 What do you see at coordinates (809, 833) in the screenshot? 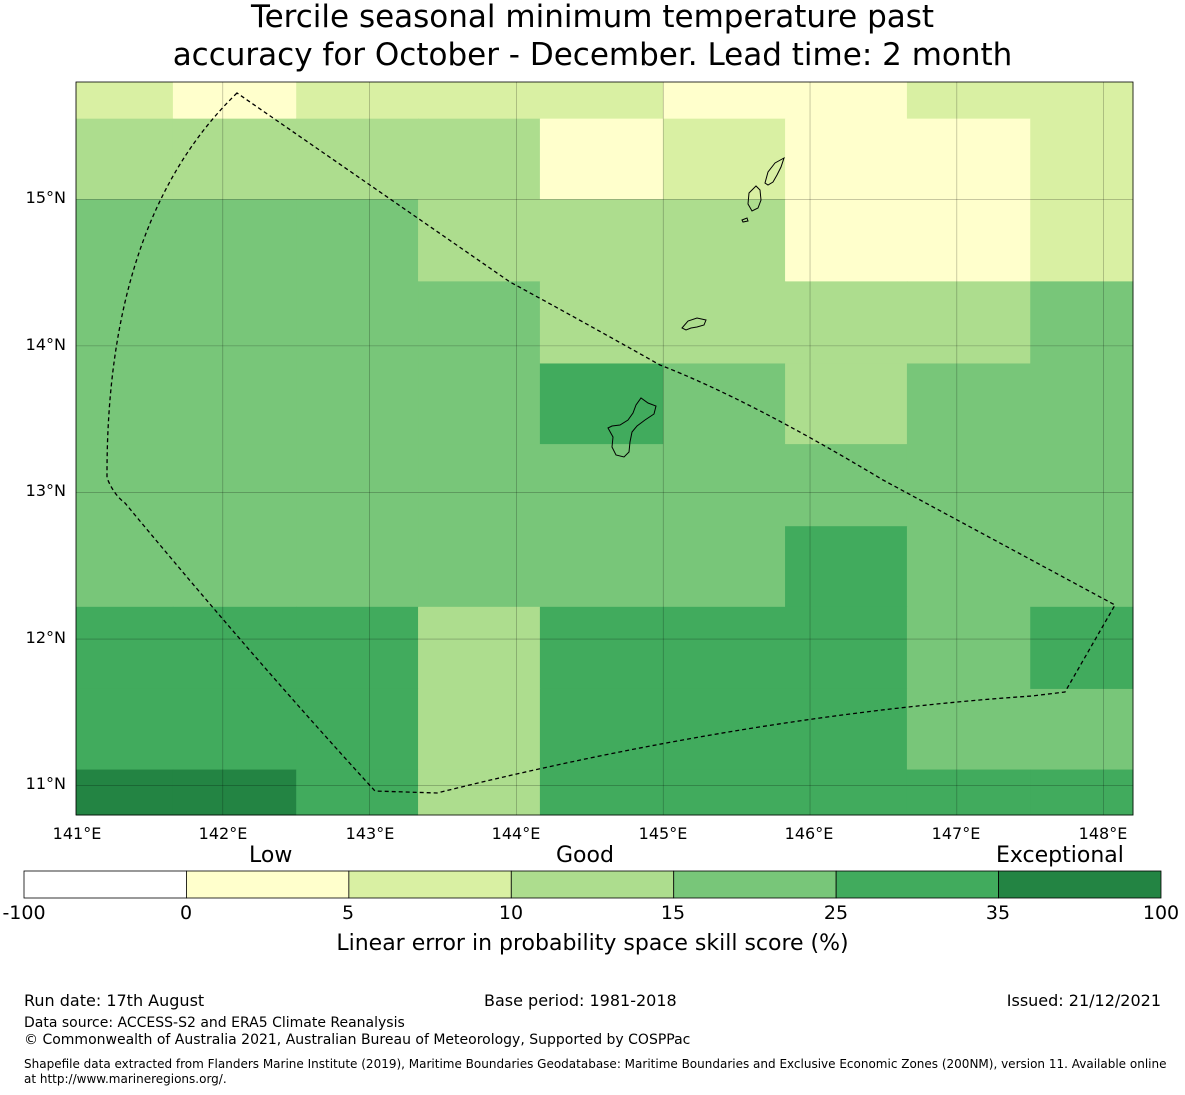
I see `lon-label-146e: 146°E` at bounding box center [809, 833].